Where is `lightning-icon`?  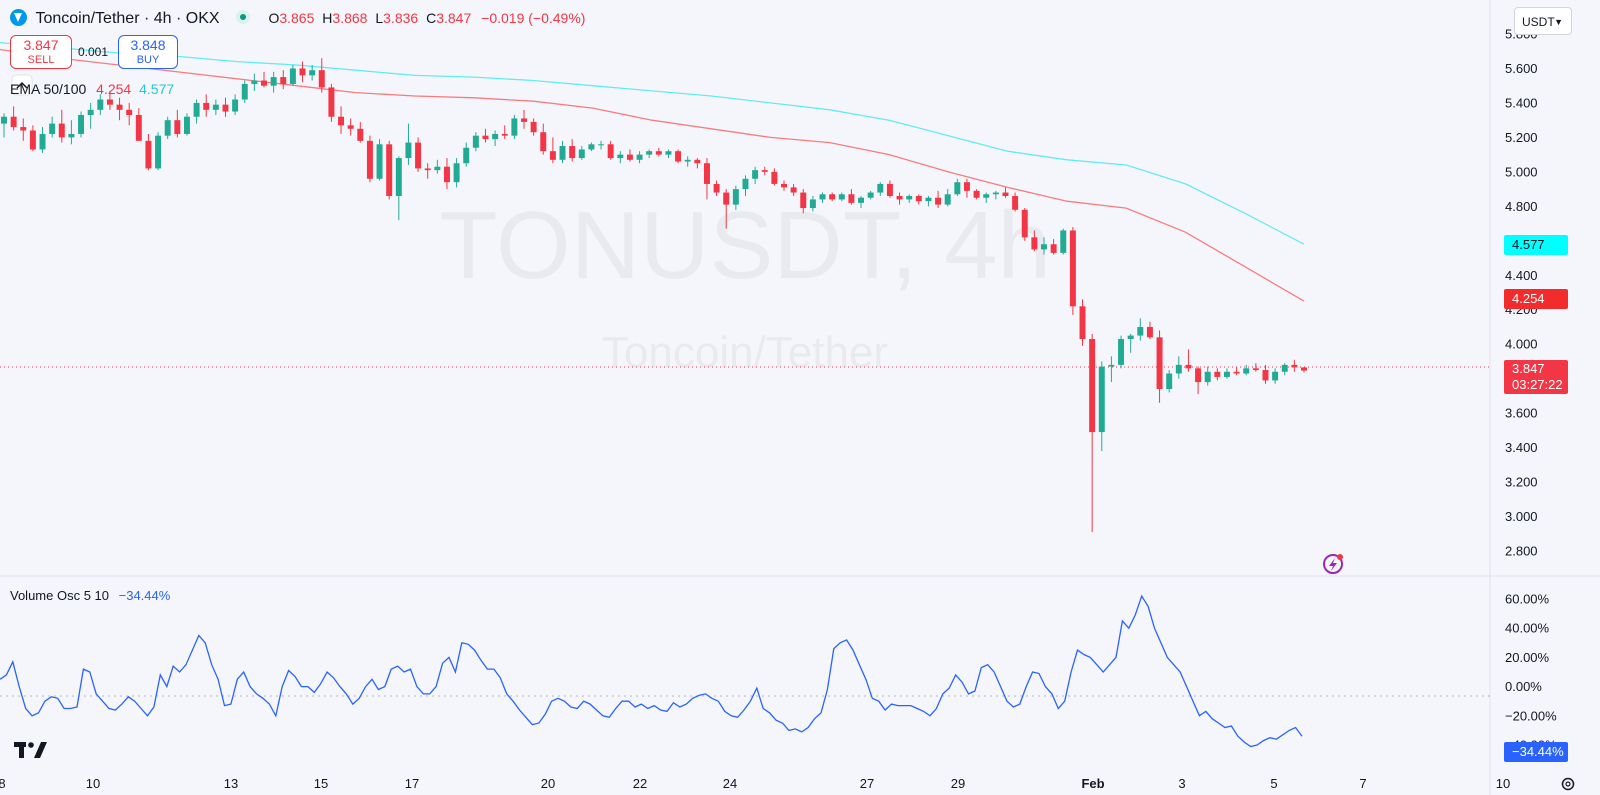
lightning-icon is located at coordinates (1333, 564).